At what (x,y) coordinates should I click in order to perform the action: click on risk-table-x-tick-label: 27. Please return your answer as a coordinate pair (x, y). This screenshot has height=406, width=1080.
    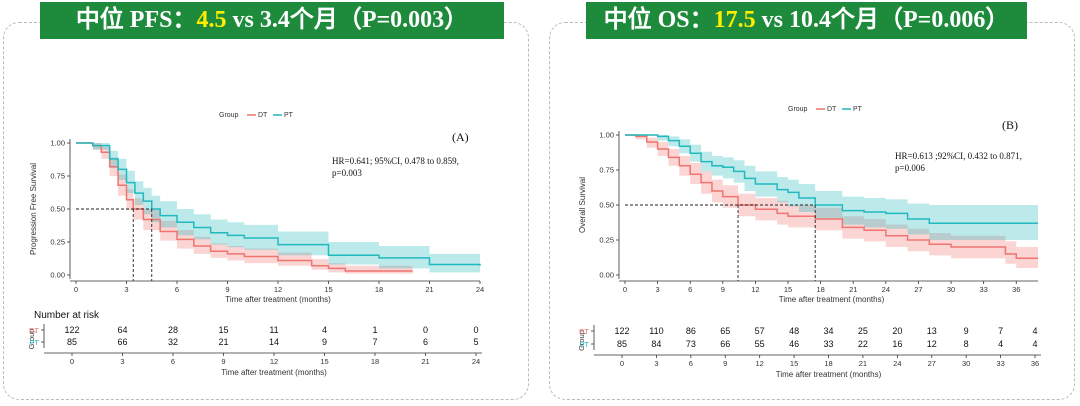
    Looking at the image, I should click on (932, 363).